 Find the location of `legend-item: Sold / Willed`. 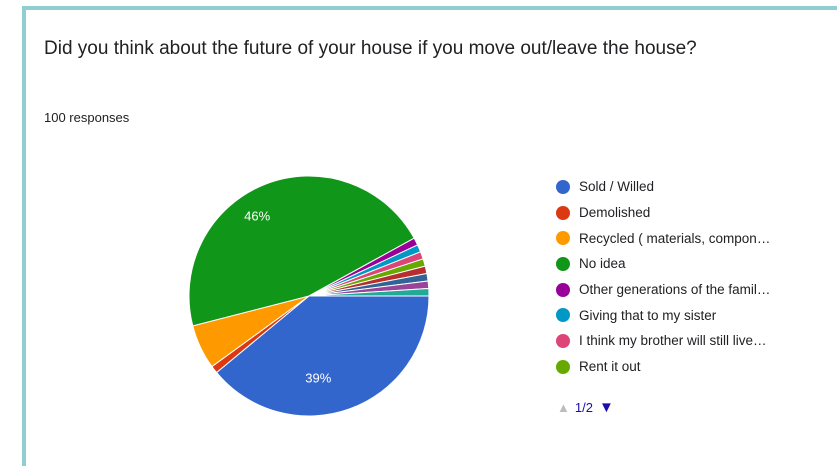

legend-item: Sold / Willed is located at coordinates (691, 187).